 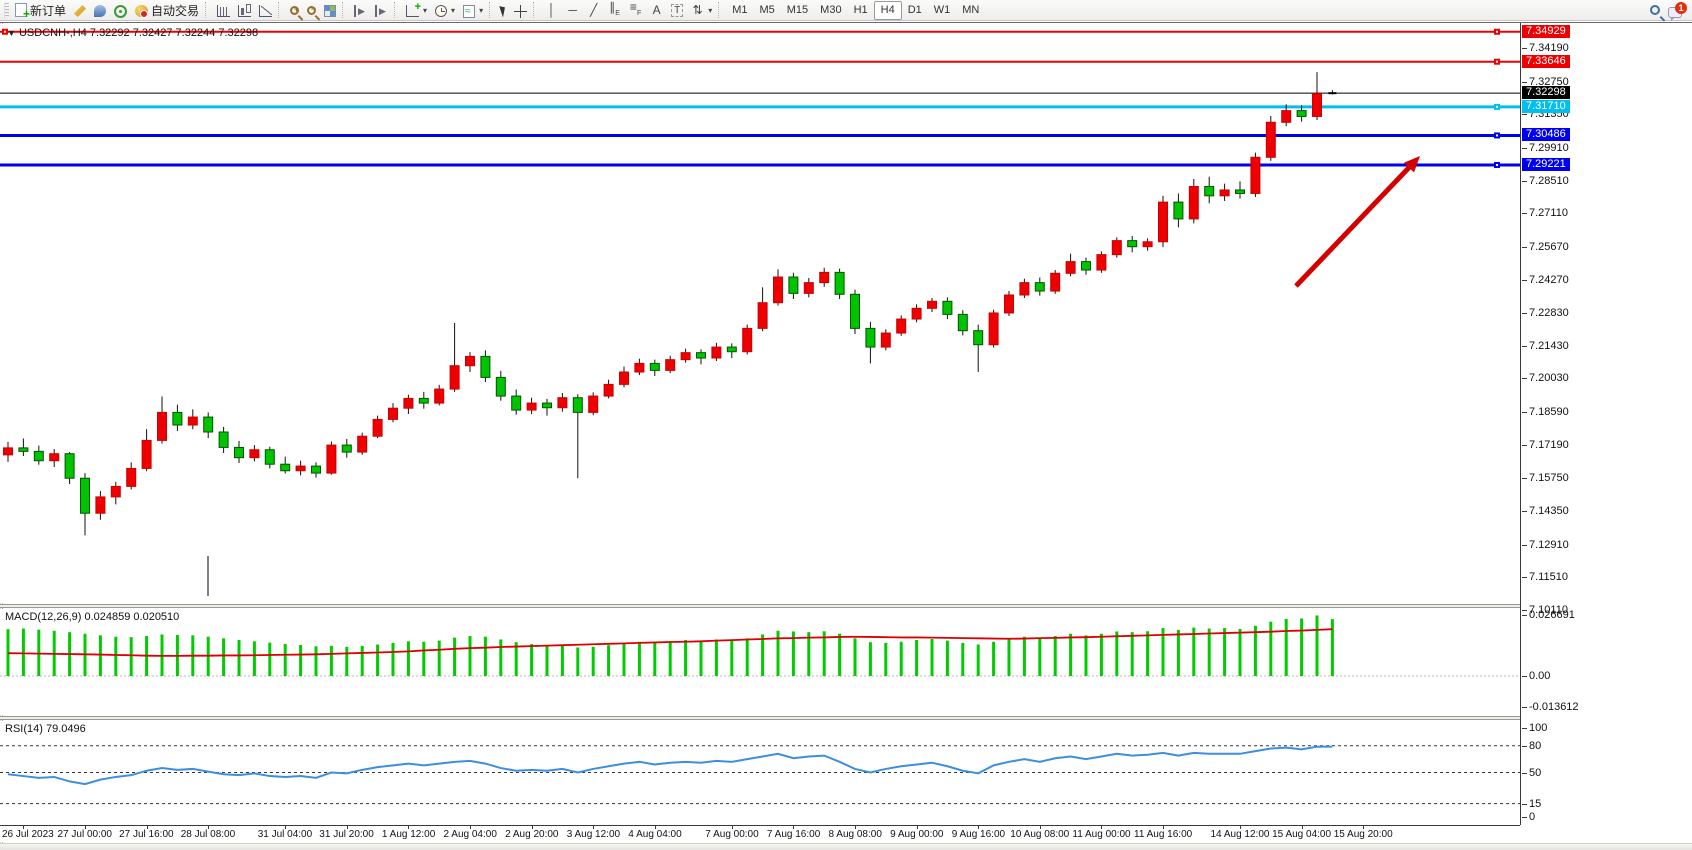 I want to click on chat-icon: 1, so click(x=1677, y=11).